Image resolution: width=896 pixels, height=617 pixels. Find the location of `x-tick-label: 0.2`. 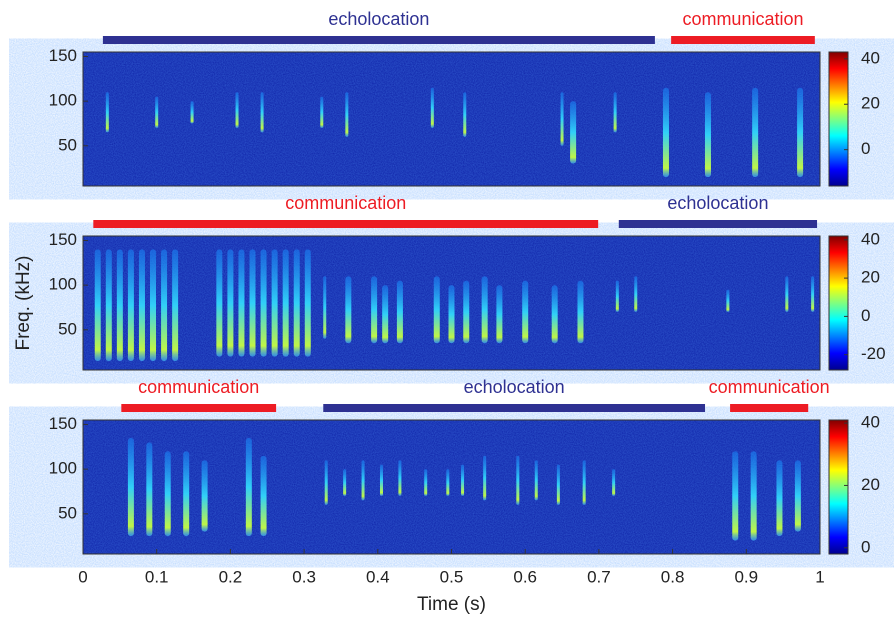

x-tick-label: 0.2 is located at coordinates (231, 576).